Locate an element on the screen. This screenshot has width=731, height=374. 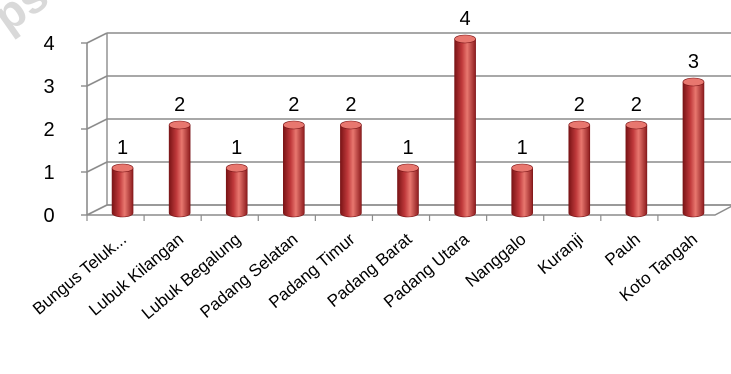
y-tick-label: 4 is located at coordinates (48, 44).